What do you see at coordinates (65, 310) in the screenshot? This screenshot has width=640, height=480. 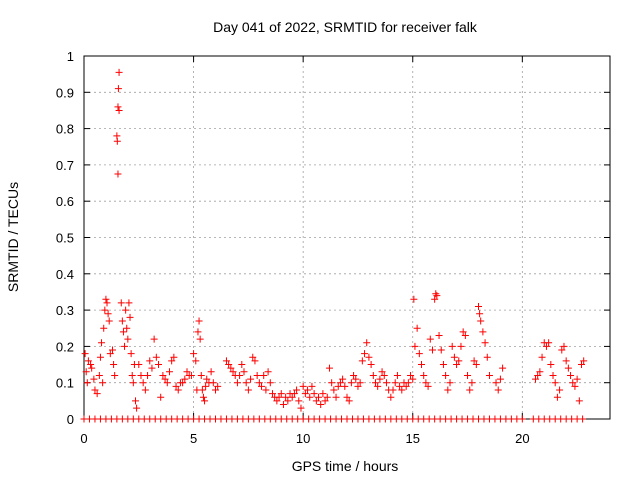 I see `y-tick-label: 0.3` at bounding box center [65, 310].